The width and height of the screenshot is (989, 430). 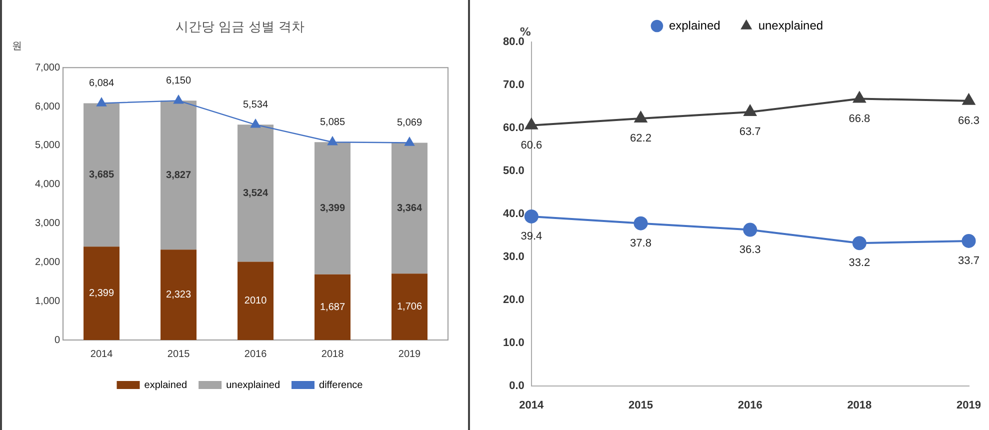 I want to click on data-label: 2,323, so click(x=179, y=295).